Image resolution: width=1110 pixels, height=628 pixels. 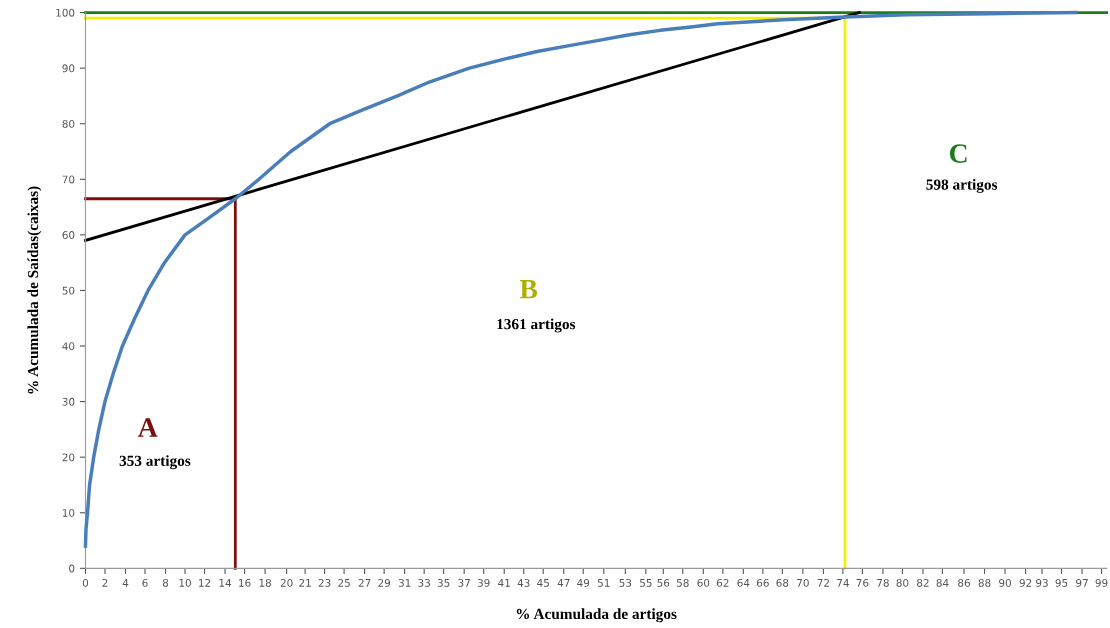 I want to click on y-tick-label: 20, so click(x=68, y=457).